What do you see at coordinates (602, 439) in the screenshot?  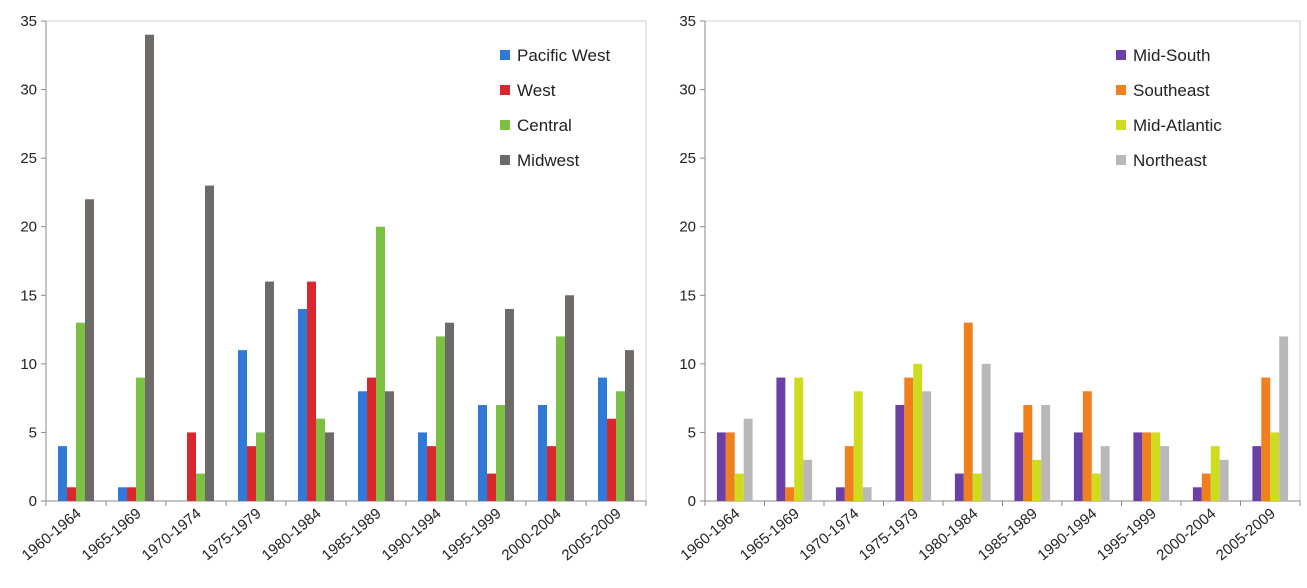 I see `bar-pacific-west-2005-2009` at bounding box center [602, 439].